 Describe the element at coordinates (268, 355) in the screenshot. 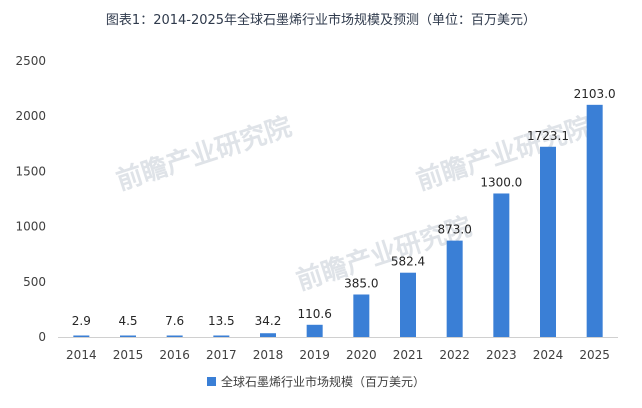

I see `x-tick-label: 2018` at that location.